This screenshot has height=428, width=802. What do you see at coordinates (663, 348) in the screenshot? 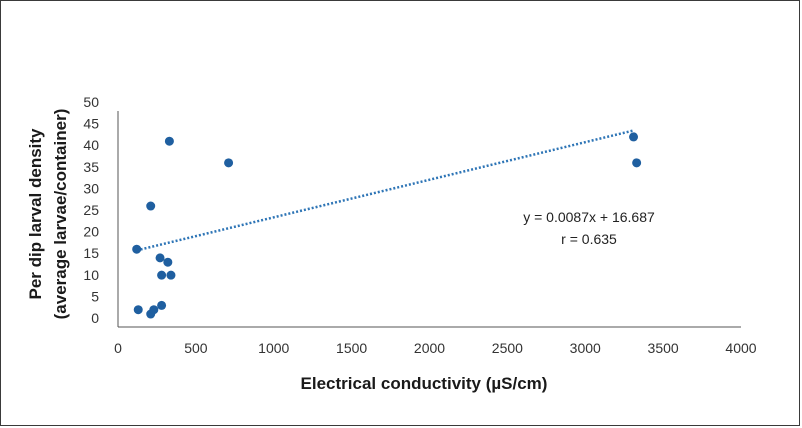
I see `x-tick-label: 3500` at bounding box center [663, 348].